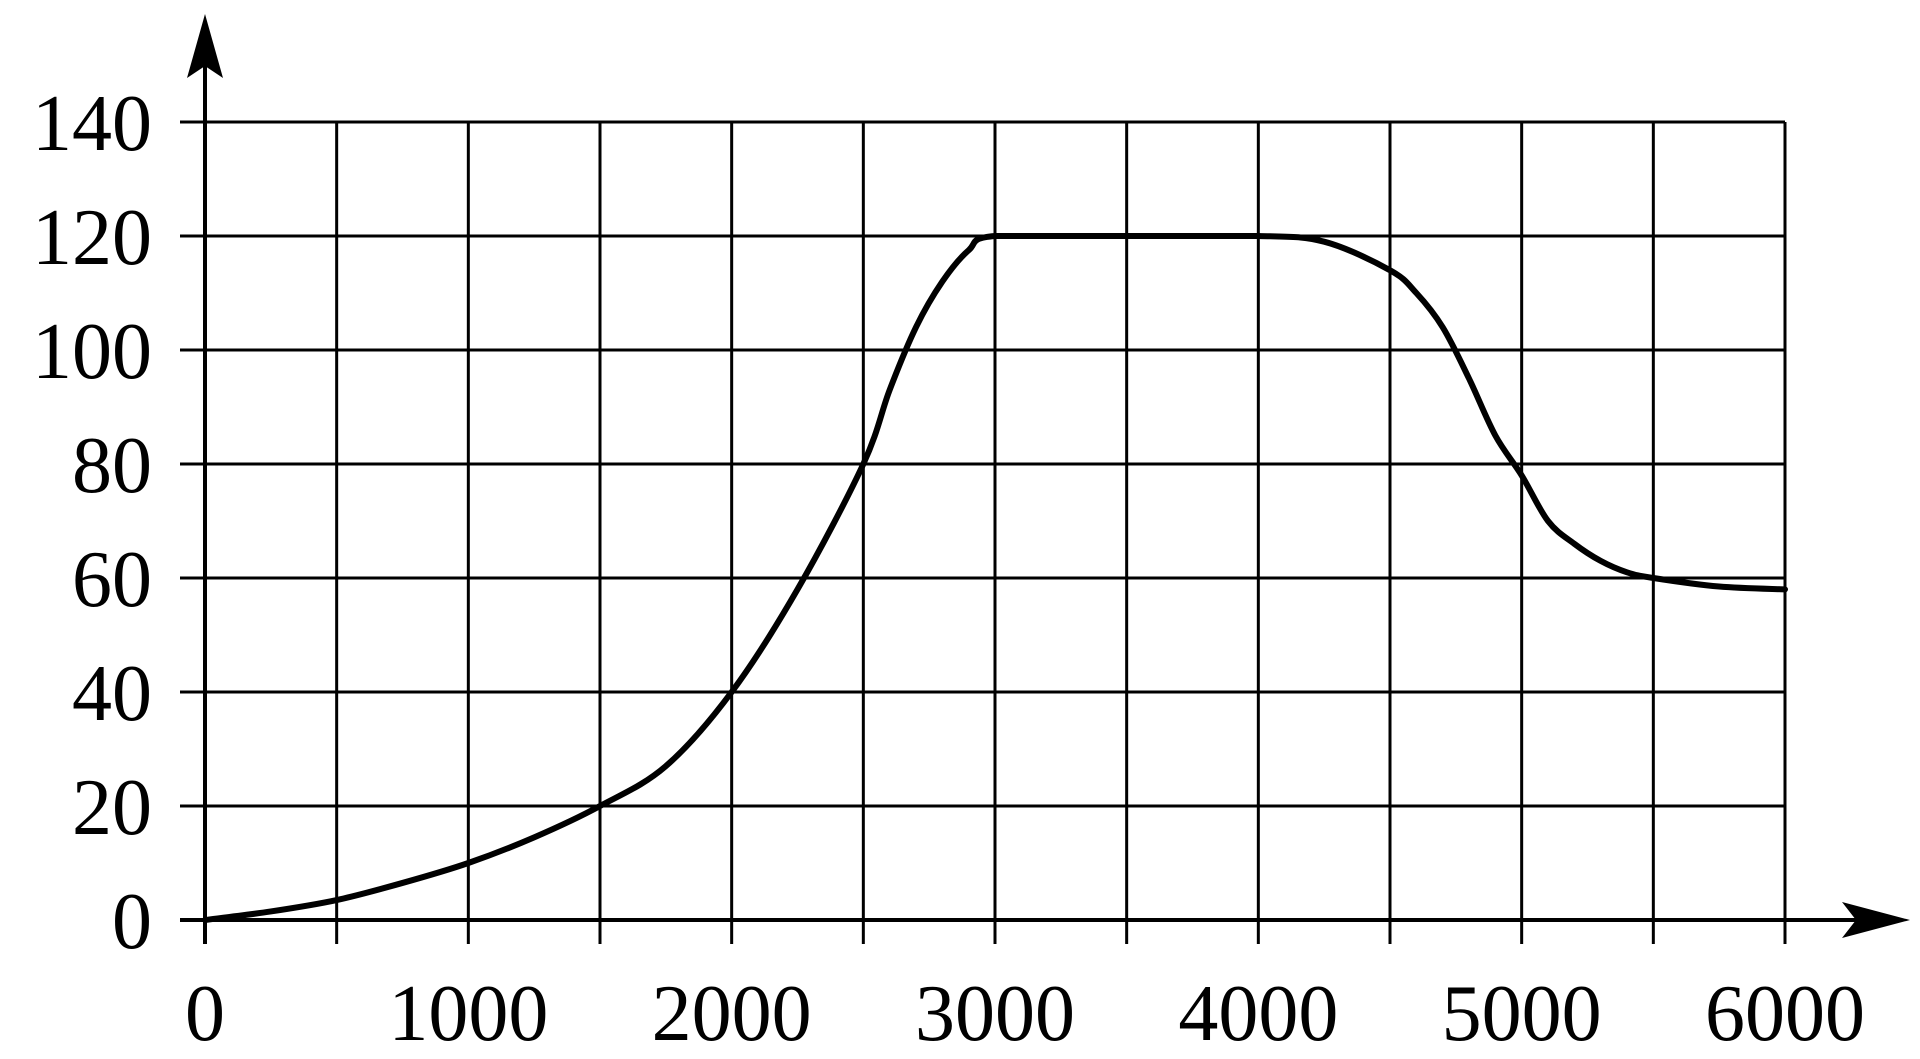 The height and width of the screenshot is (1059, 1920). What do you see at coordinates (205, 1014) in the screenshot?
I see `x-tick-label: 0` at bounding box center [205, 1014].